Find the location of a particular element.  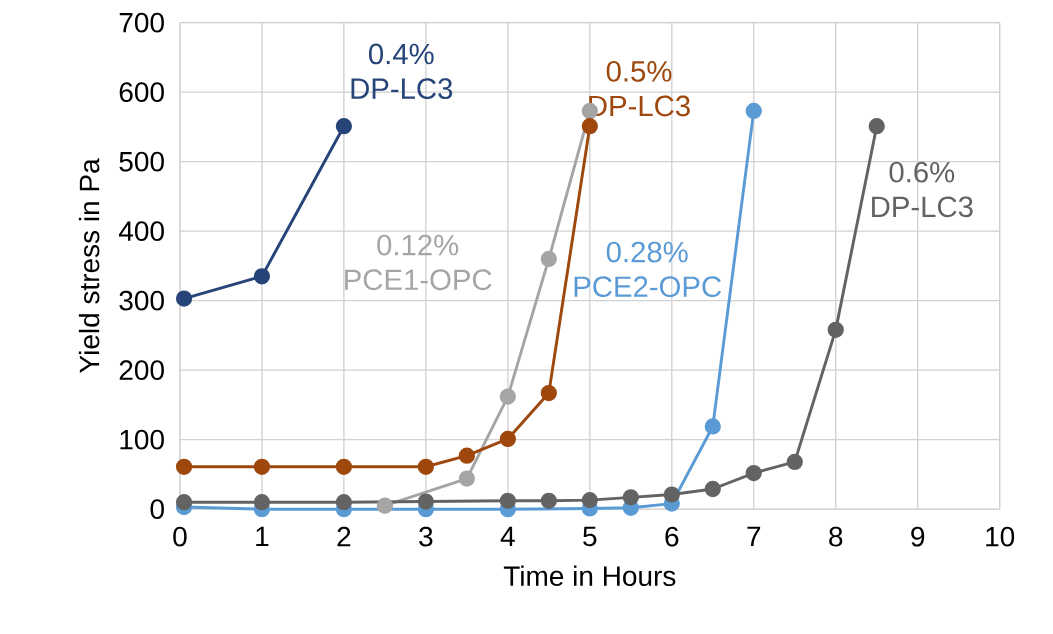

series-label: 0.28% PCE2-OPC is located at coordinates (648, 269).